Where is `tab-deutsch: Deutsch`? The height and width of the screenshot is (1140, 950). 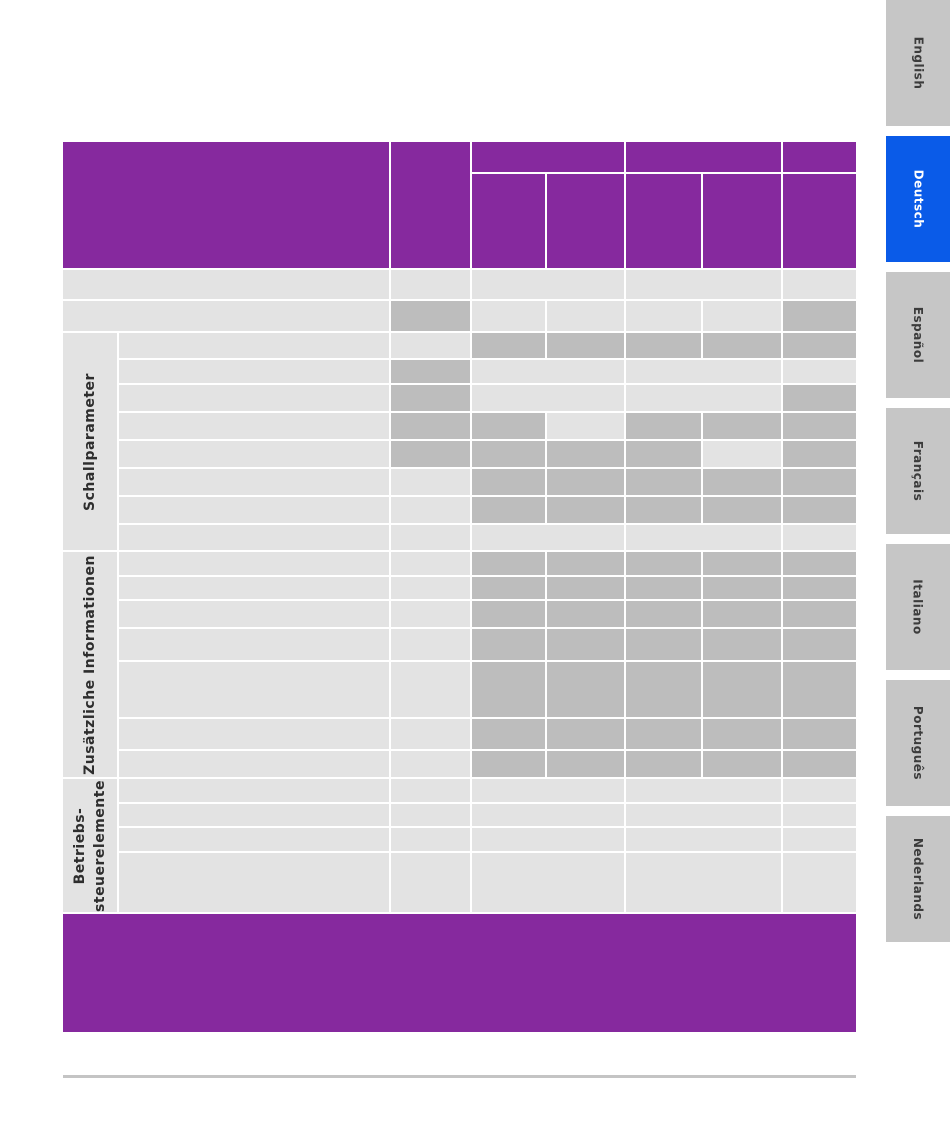
tab-deutsch: Deutsch is located at coordinates (918, 199).